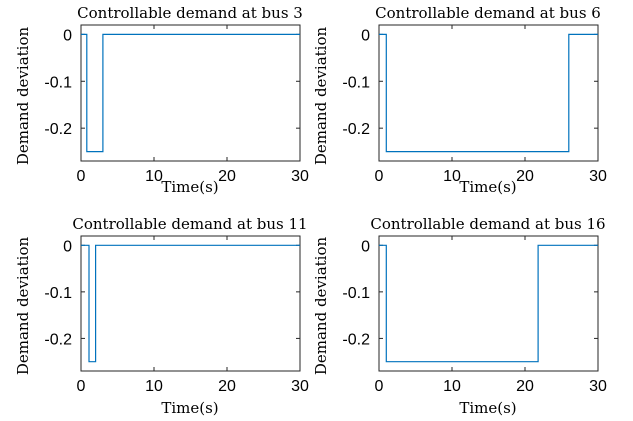 This screenshot has height=421, width=633. What do you see at coordinates (189, 224) in the screenshot?
I see `chart-title: Controllable demand at bus 11` at bounding box center [189, 224].